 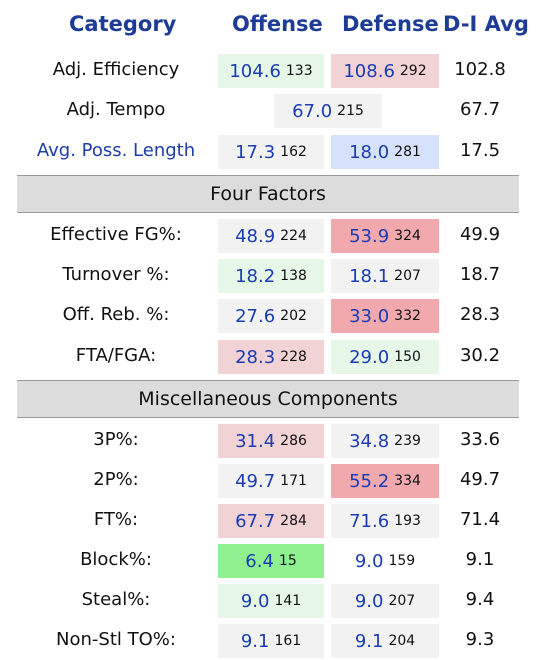 I want to click on offense-rank: 286, so click(x=293, y=441).